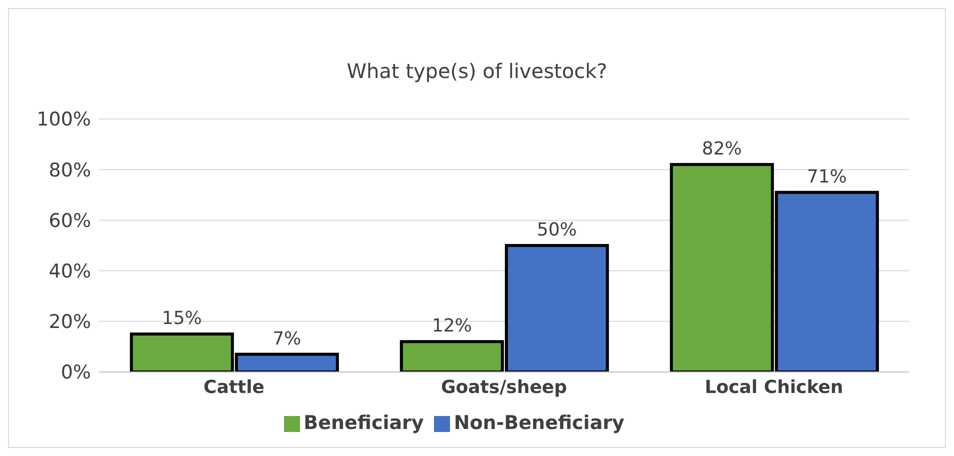 The width and height of the screenshot is (954, 456). I want to click on data-label: 82%, so click(722, 149).